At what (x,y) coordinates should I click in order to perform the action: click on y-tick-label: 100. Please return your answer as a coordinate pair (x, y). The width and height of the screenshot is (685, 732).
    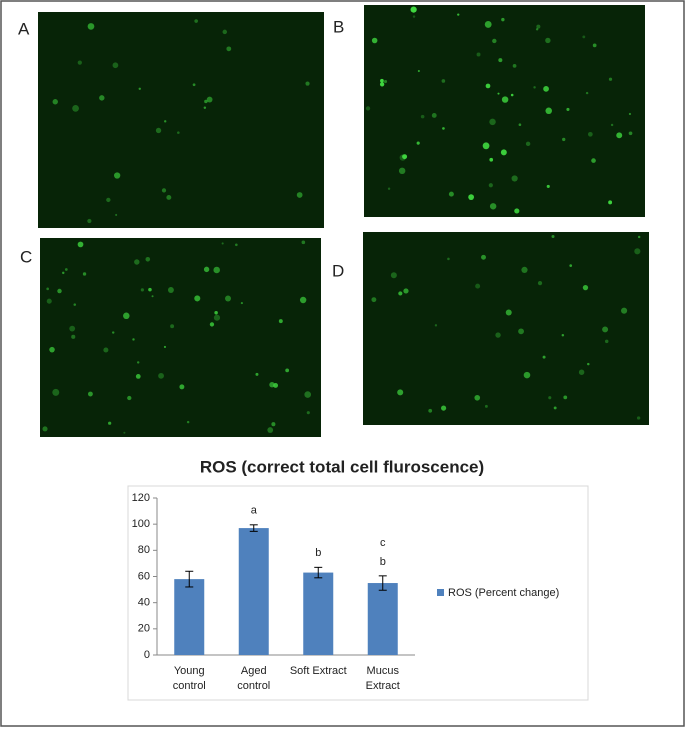
    Looking at the image, I should click on (141, 524).